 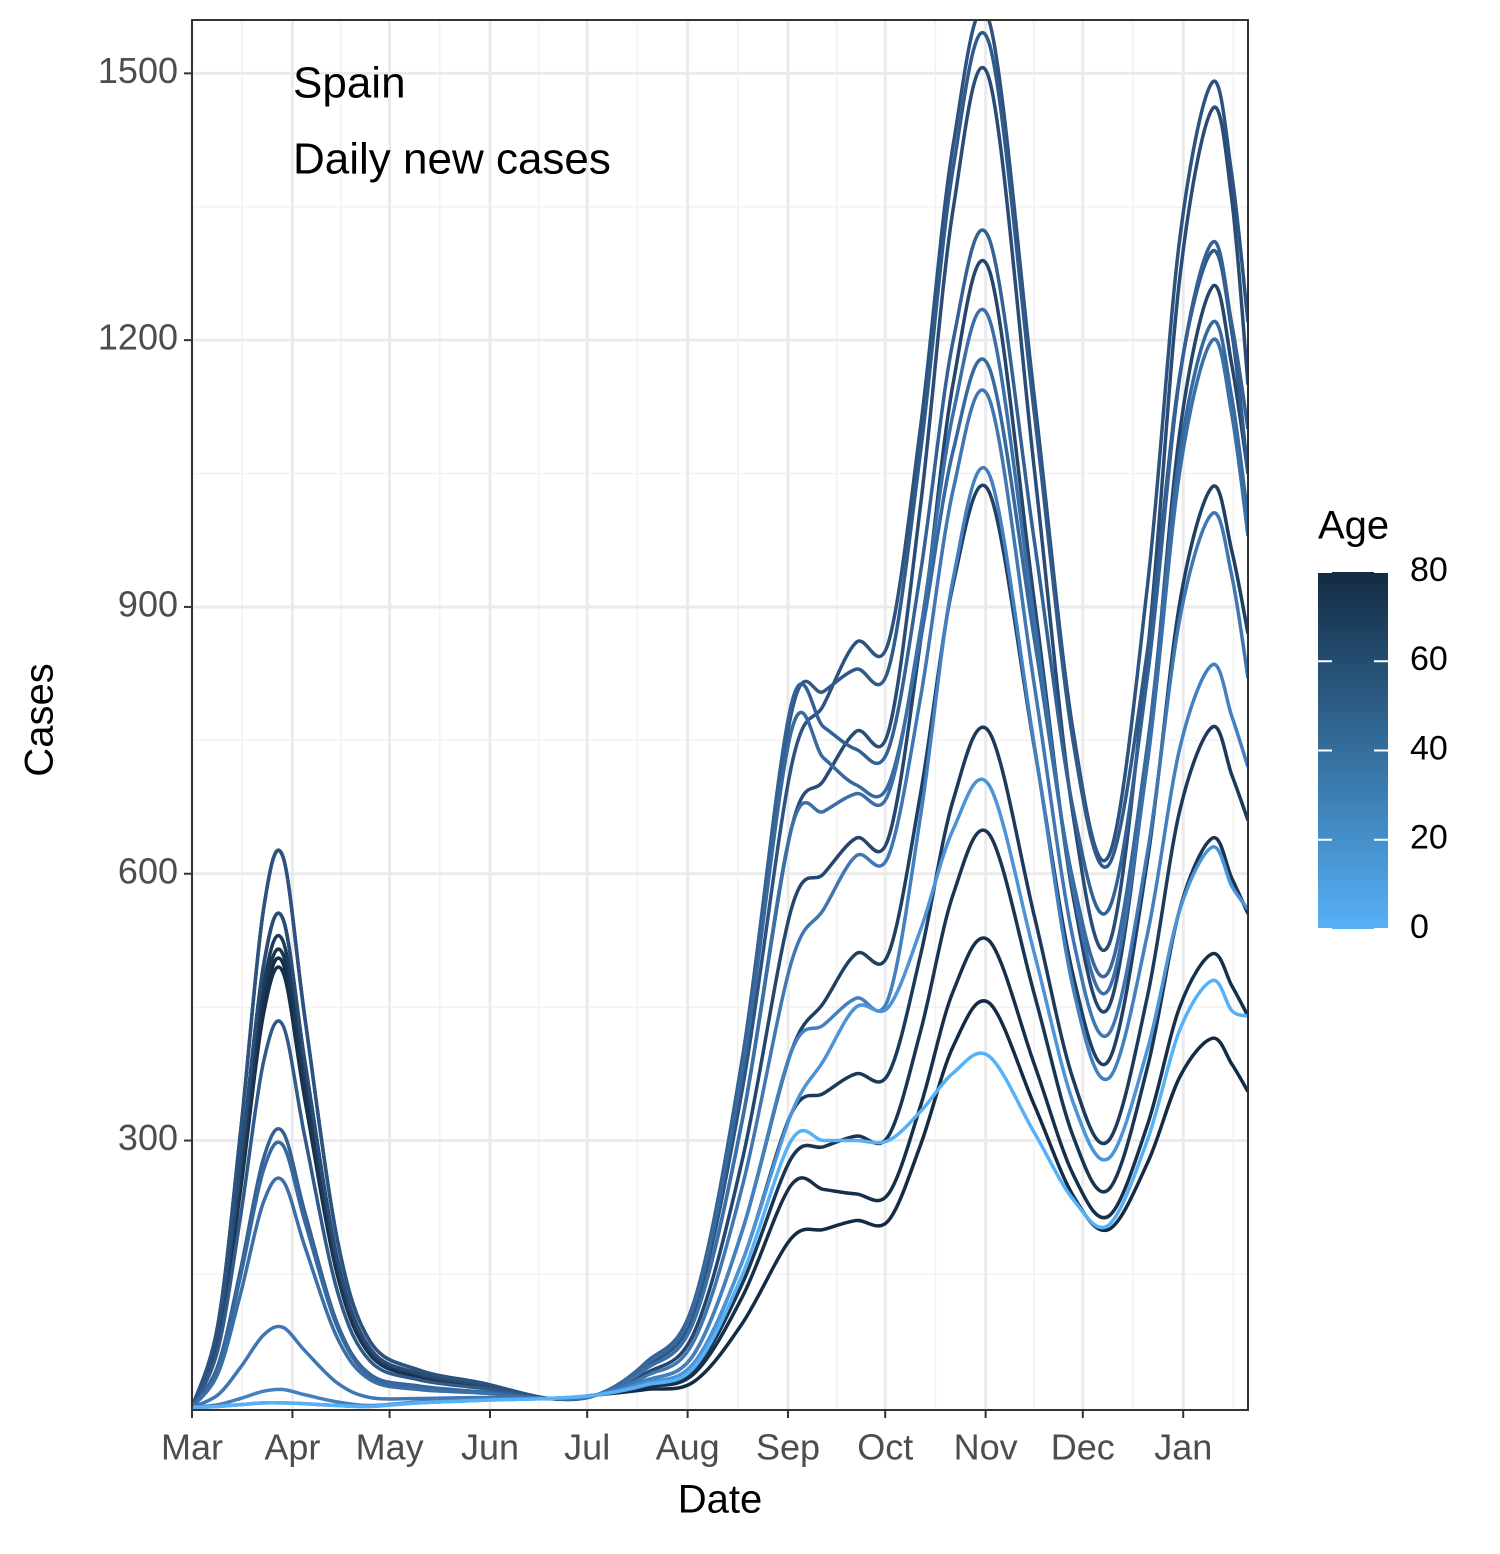 What do you see at coordinates (292, 1447) in the screenshot?
I see `x-tick-label: Apr` at bounding box center [292, 1447].